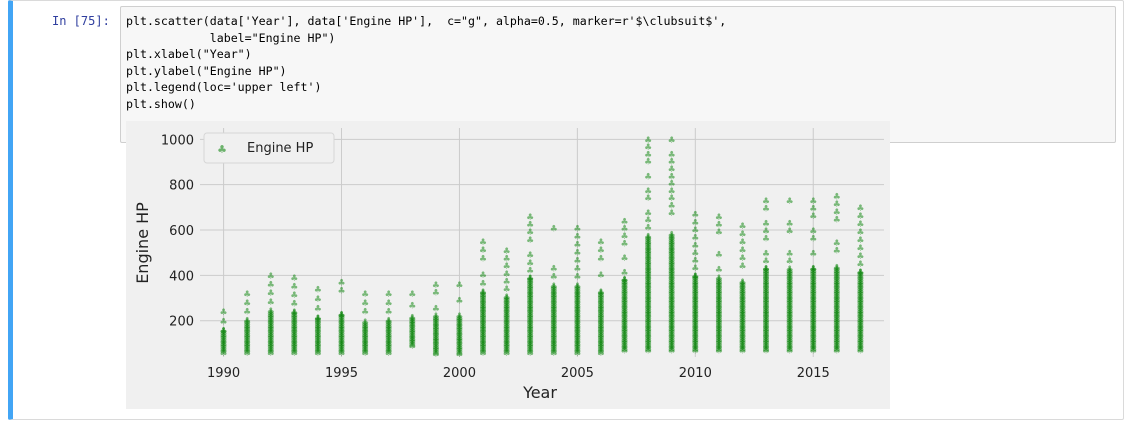 The width and height of the screenshot is (1130, 424). I want to click on code-line-4: plt.ylabel("Engine HP"), so click(206, 70).